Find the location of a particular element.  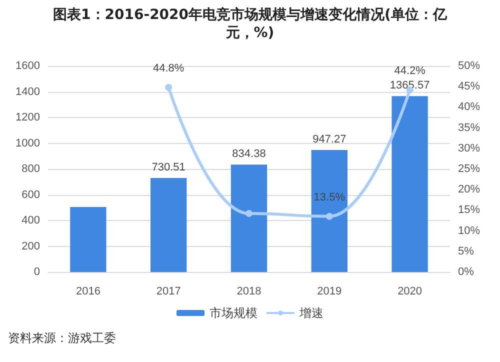

y-tick-label: 1000 is located at coordinates (28, 143).